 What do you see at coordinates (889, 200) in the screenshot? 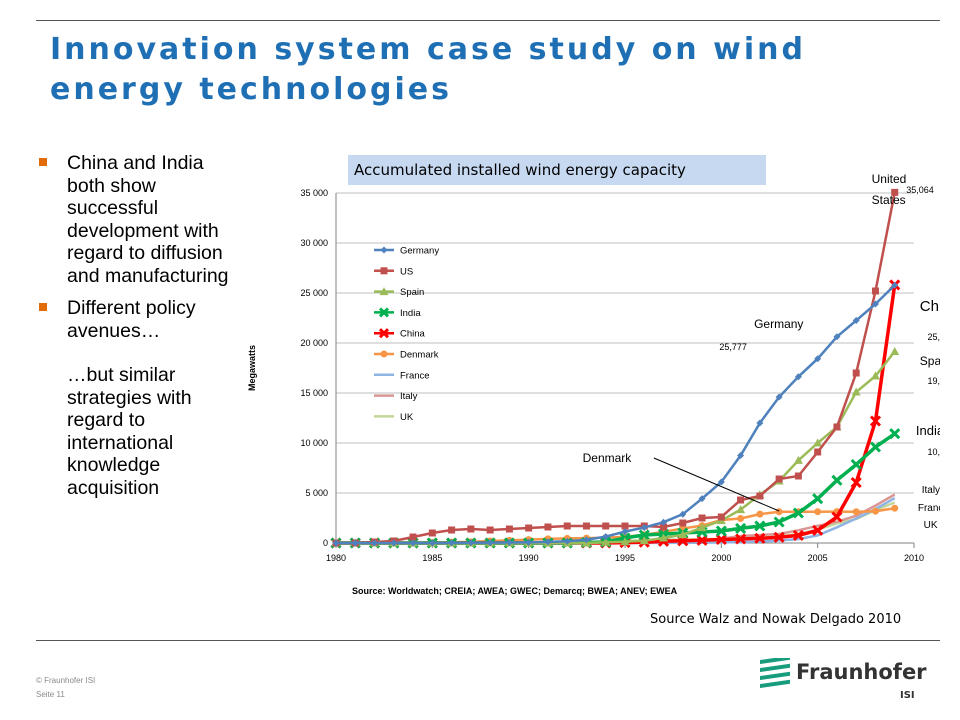
I see `chart-annotation: States` at bounding box center [889, 200].